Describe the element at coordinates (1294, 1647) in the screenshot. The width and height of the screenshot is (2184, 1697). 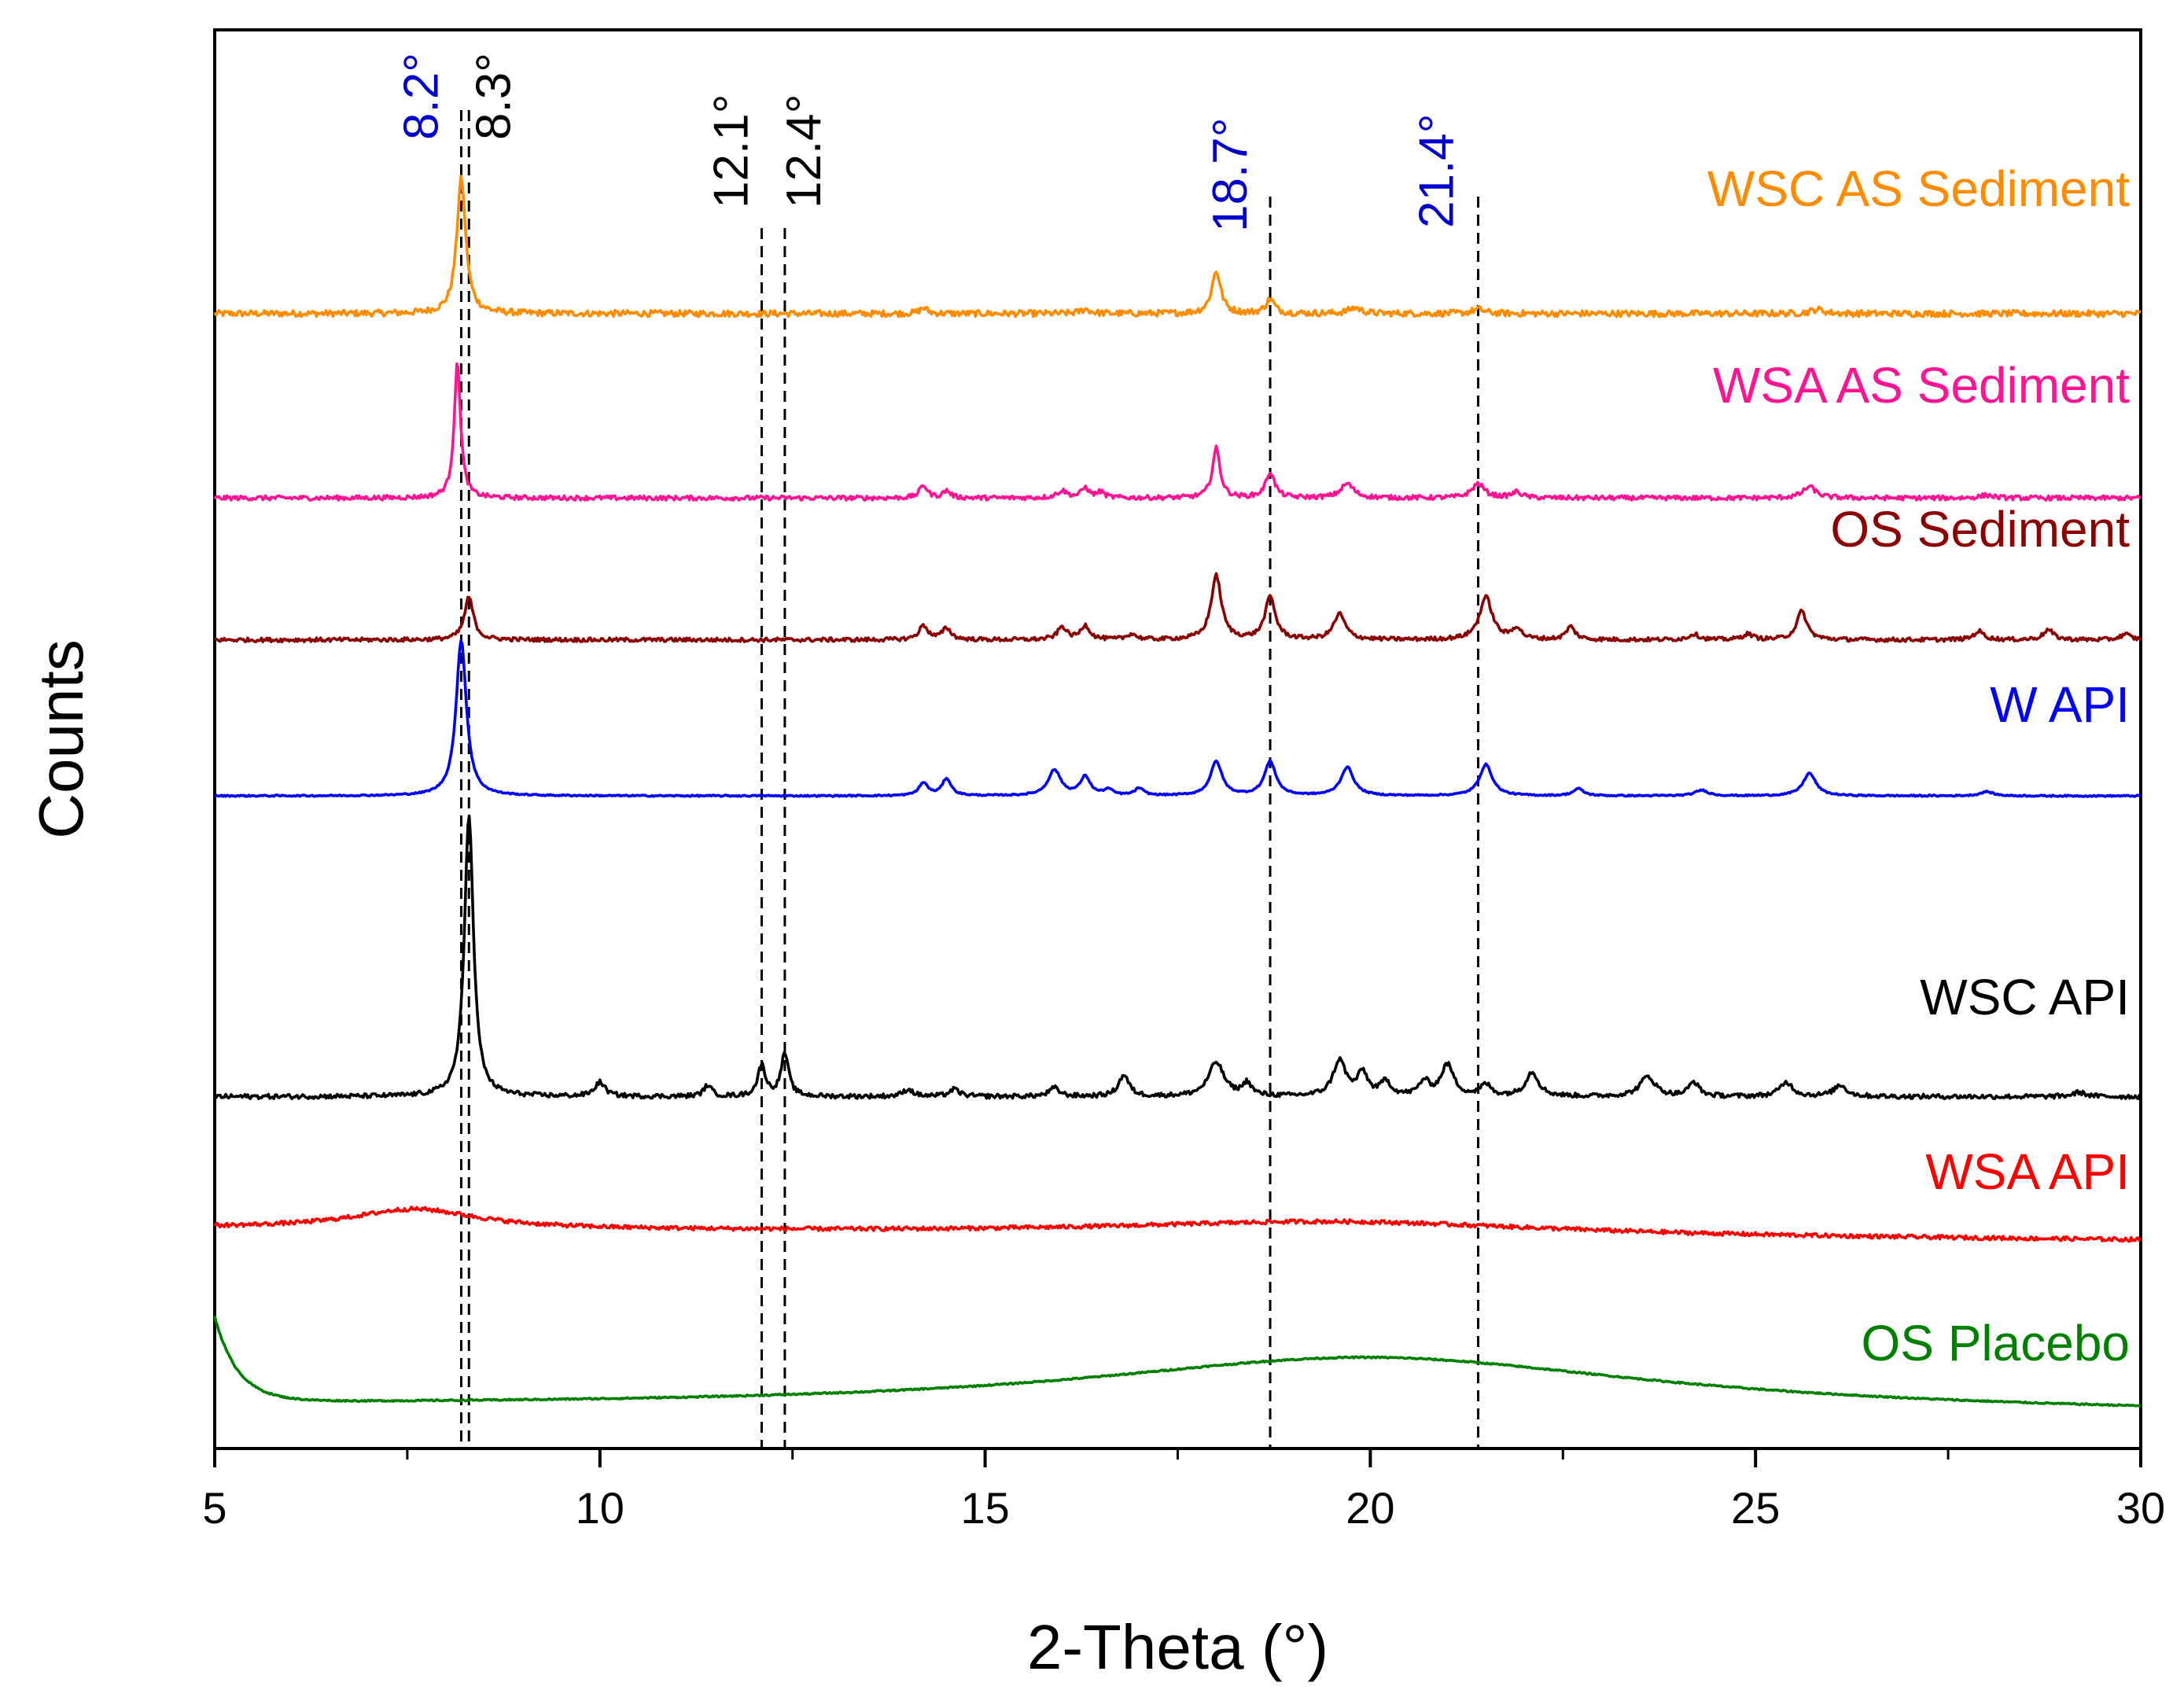
I see `x-axis-title-unit: (°)` at that location.